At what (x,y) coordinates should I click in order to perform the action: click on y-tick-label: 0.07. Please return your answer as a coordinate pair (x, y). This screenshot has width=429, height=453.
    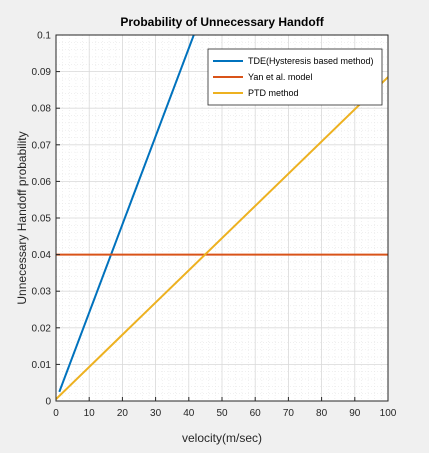
    Looking at the image, I should click on (42, 145).